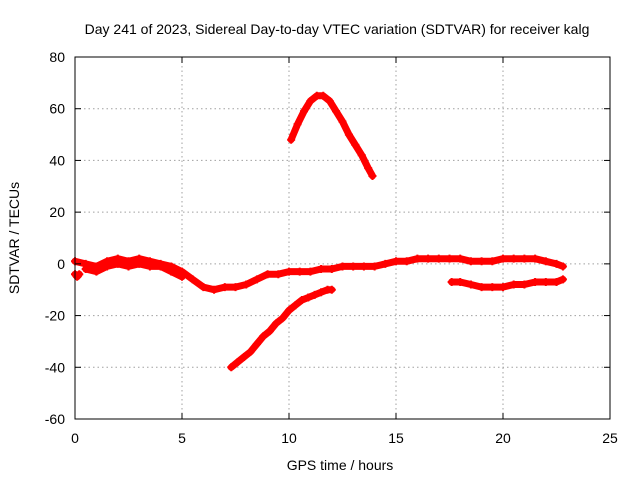  What do you see at coordinates (57, 160) in the screenshot?
I see `y-tick-label: 40` at bounding box center [57, 160].